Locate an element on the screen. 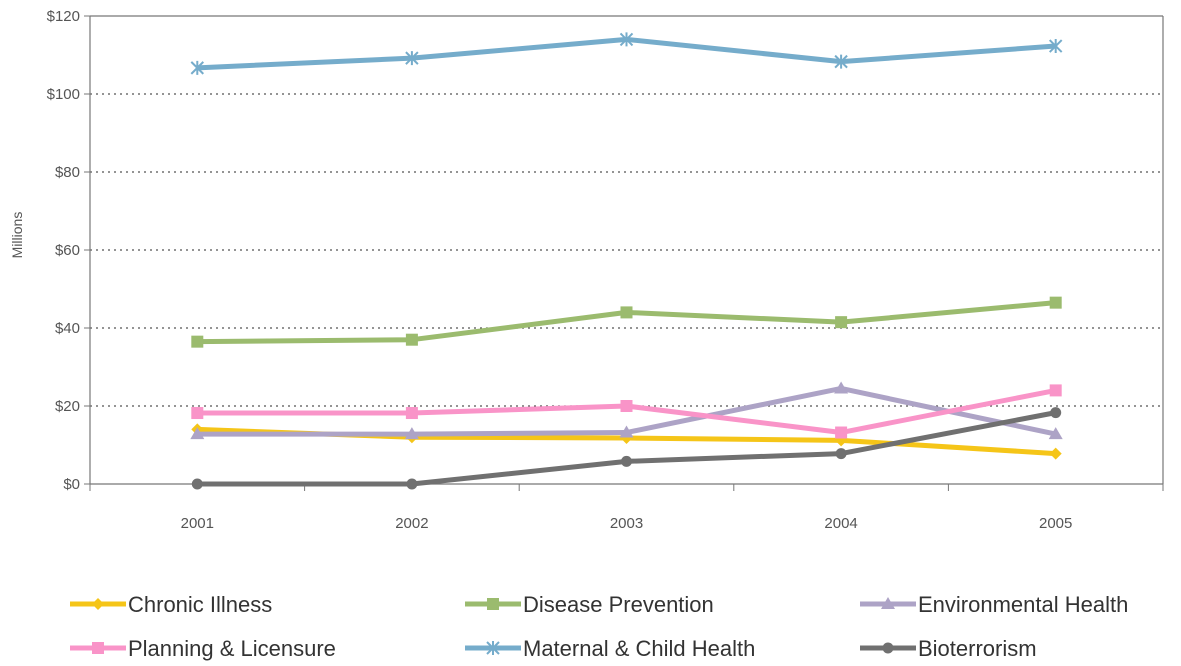 Image resolution: width=1181 pixels, height=666 pixels. legend-item: Bioterrorism is located at coordinates (948, 648).